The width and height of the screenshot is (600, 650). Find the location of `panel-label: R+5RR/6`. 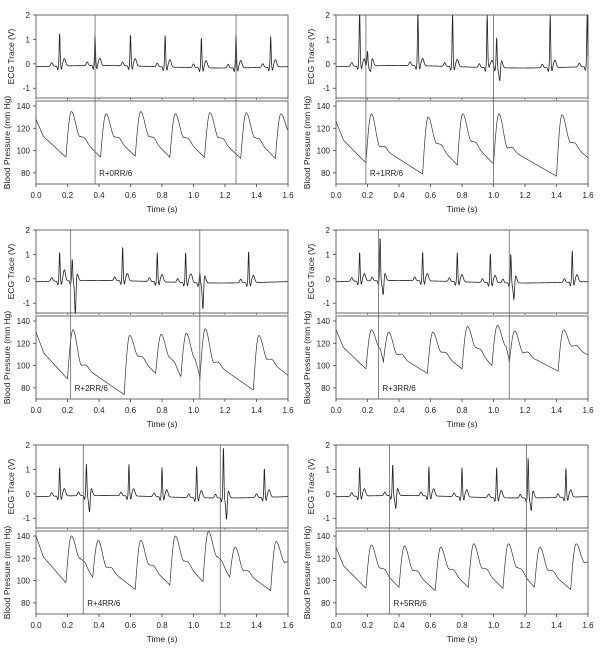

panel-label: R+5RR/6 is located at coordinates (411, 603).